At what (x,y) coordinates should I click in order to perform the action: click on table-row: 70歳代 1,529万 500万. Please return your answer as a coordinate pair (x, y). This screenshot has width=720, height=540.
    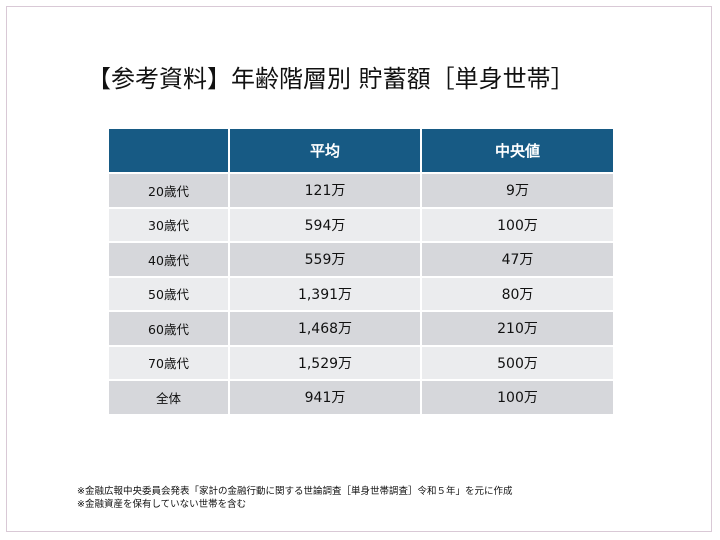
    Looking at the image, I should click on (361, 362).